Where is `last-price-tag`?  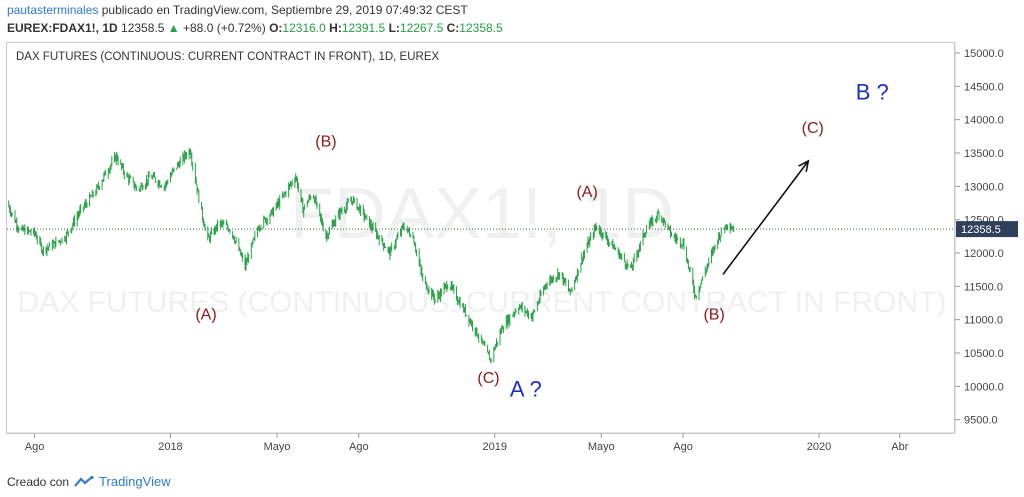 last-price-tag is located at coordinates (987, 229).